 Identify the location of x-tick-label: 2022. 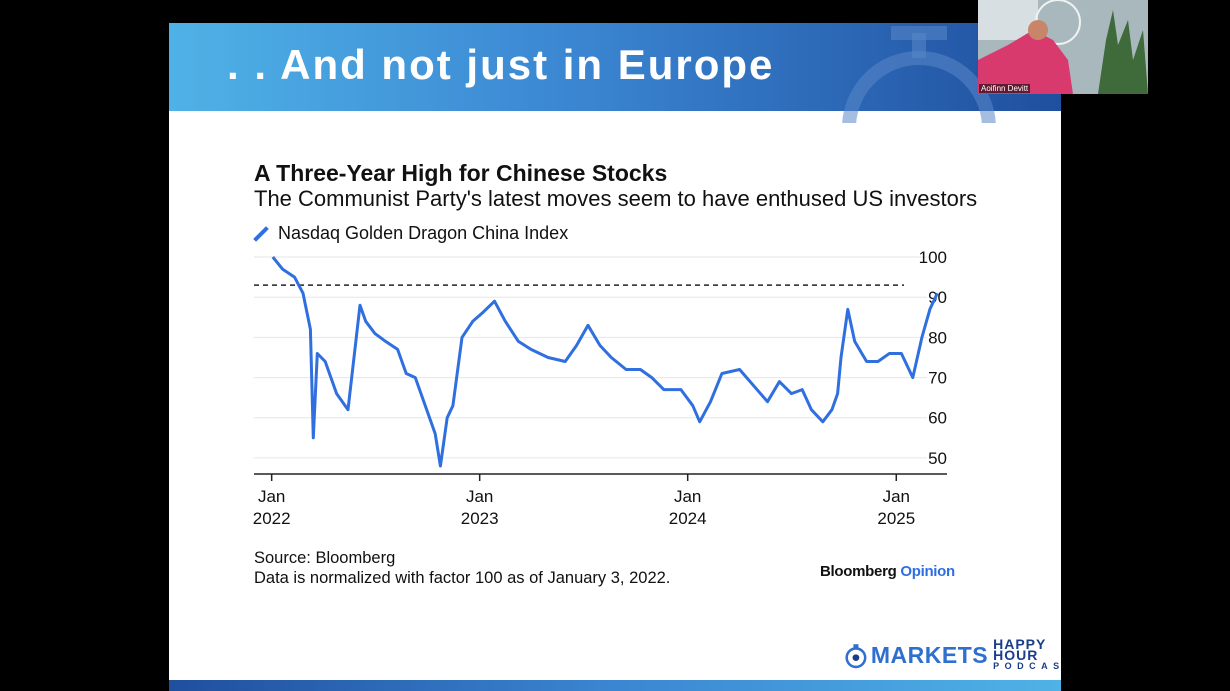
(272, 518).